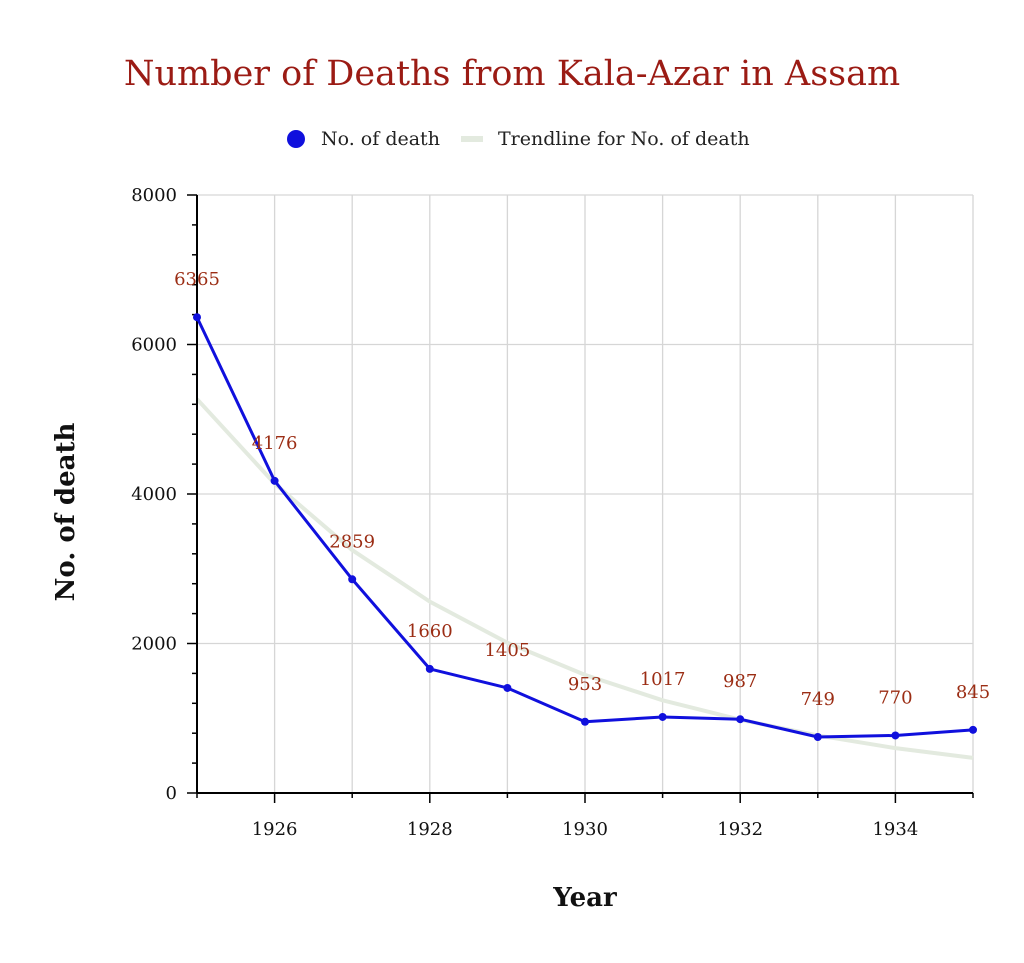 The height and width of the screenshot is (963, 1024). I want to click on data-label: 749, so click(818, 699).